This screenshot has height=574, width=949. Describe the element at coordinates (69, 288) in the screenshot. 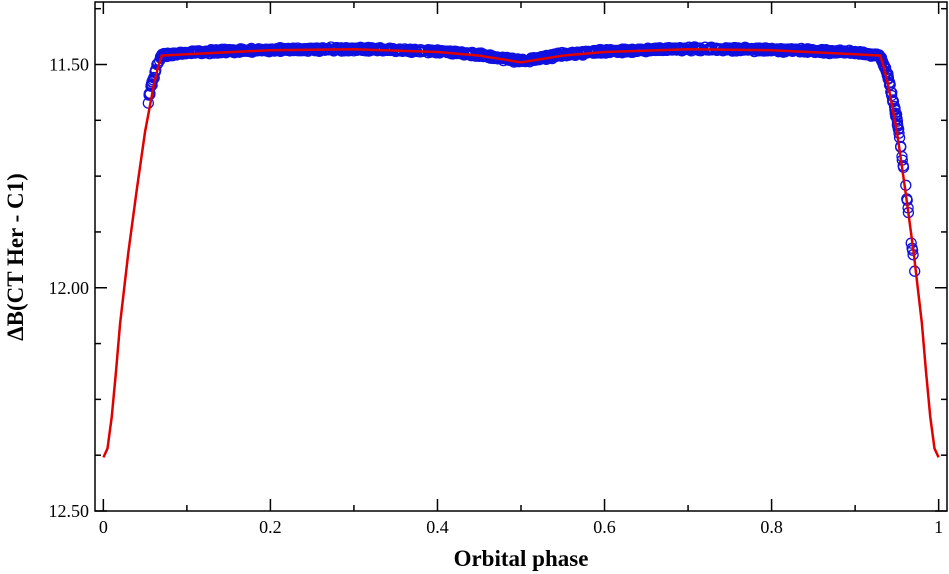

I see `y-tick-label: 12.00` at that location.